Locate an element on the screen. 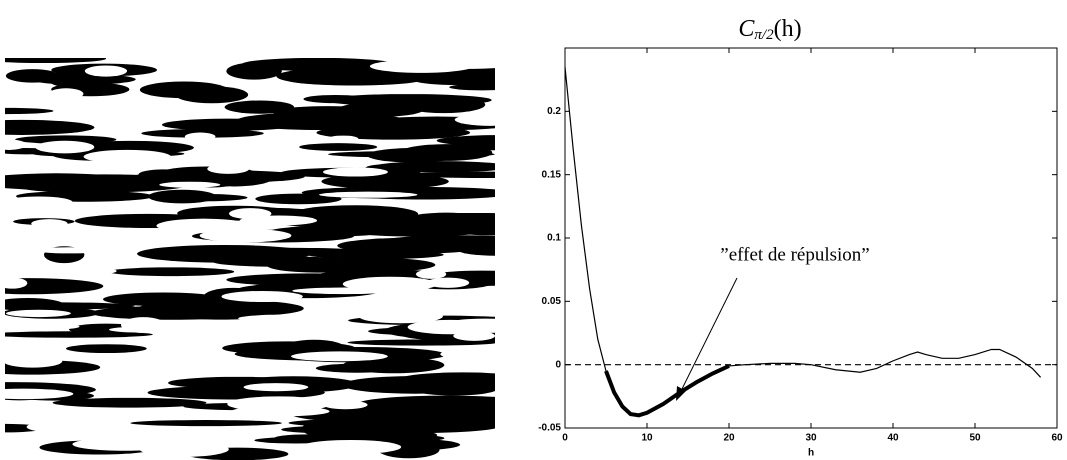 The height and width of the screenshot is (460, 1067). highlight-line is located at coordinates (667, 391).